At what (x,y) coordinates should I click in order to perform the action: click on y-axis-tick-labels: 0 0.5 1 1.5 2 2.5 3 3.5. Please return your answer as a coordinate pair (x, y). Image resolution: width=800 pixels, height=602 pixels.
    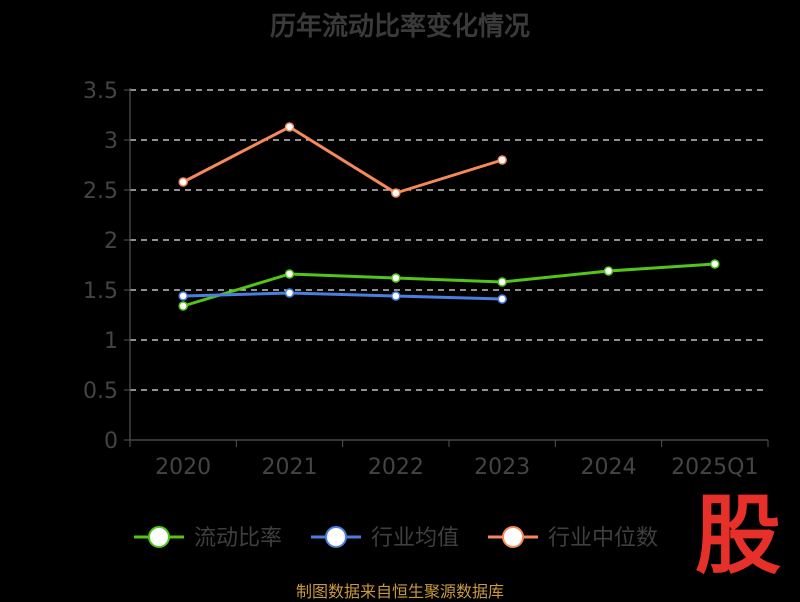
    Looking at the image, I should click on (100, 266).